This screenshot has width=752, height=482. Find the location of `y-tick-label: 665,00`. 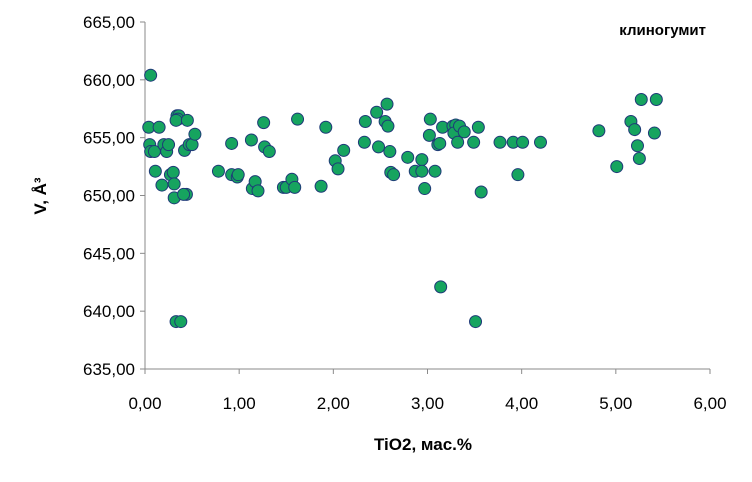

y-tick-label: 665,00 is located at coordinates (109, 22).